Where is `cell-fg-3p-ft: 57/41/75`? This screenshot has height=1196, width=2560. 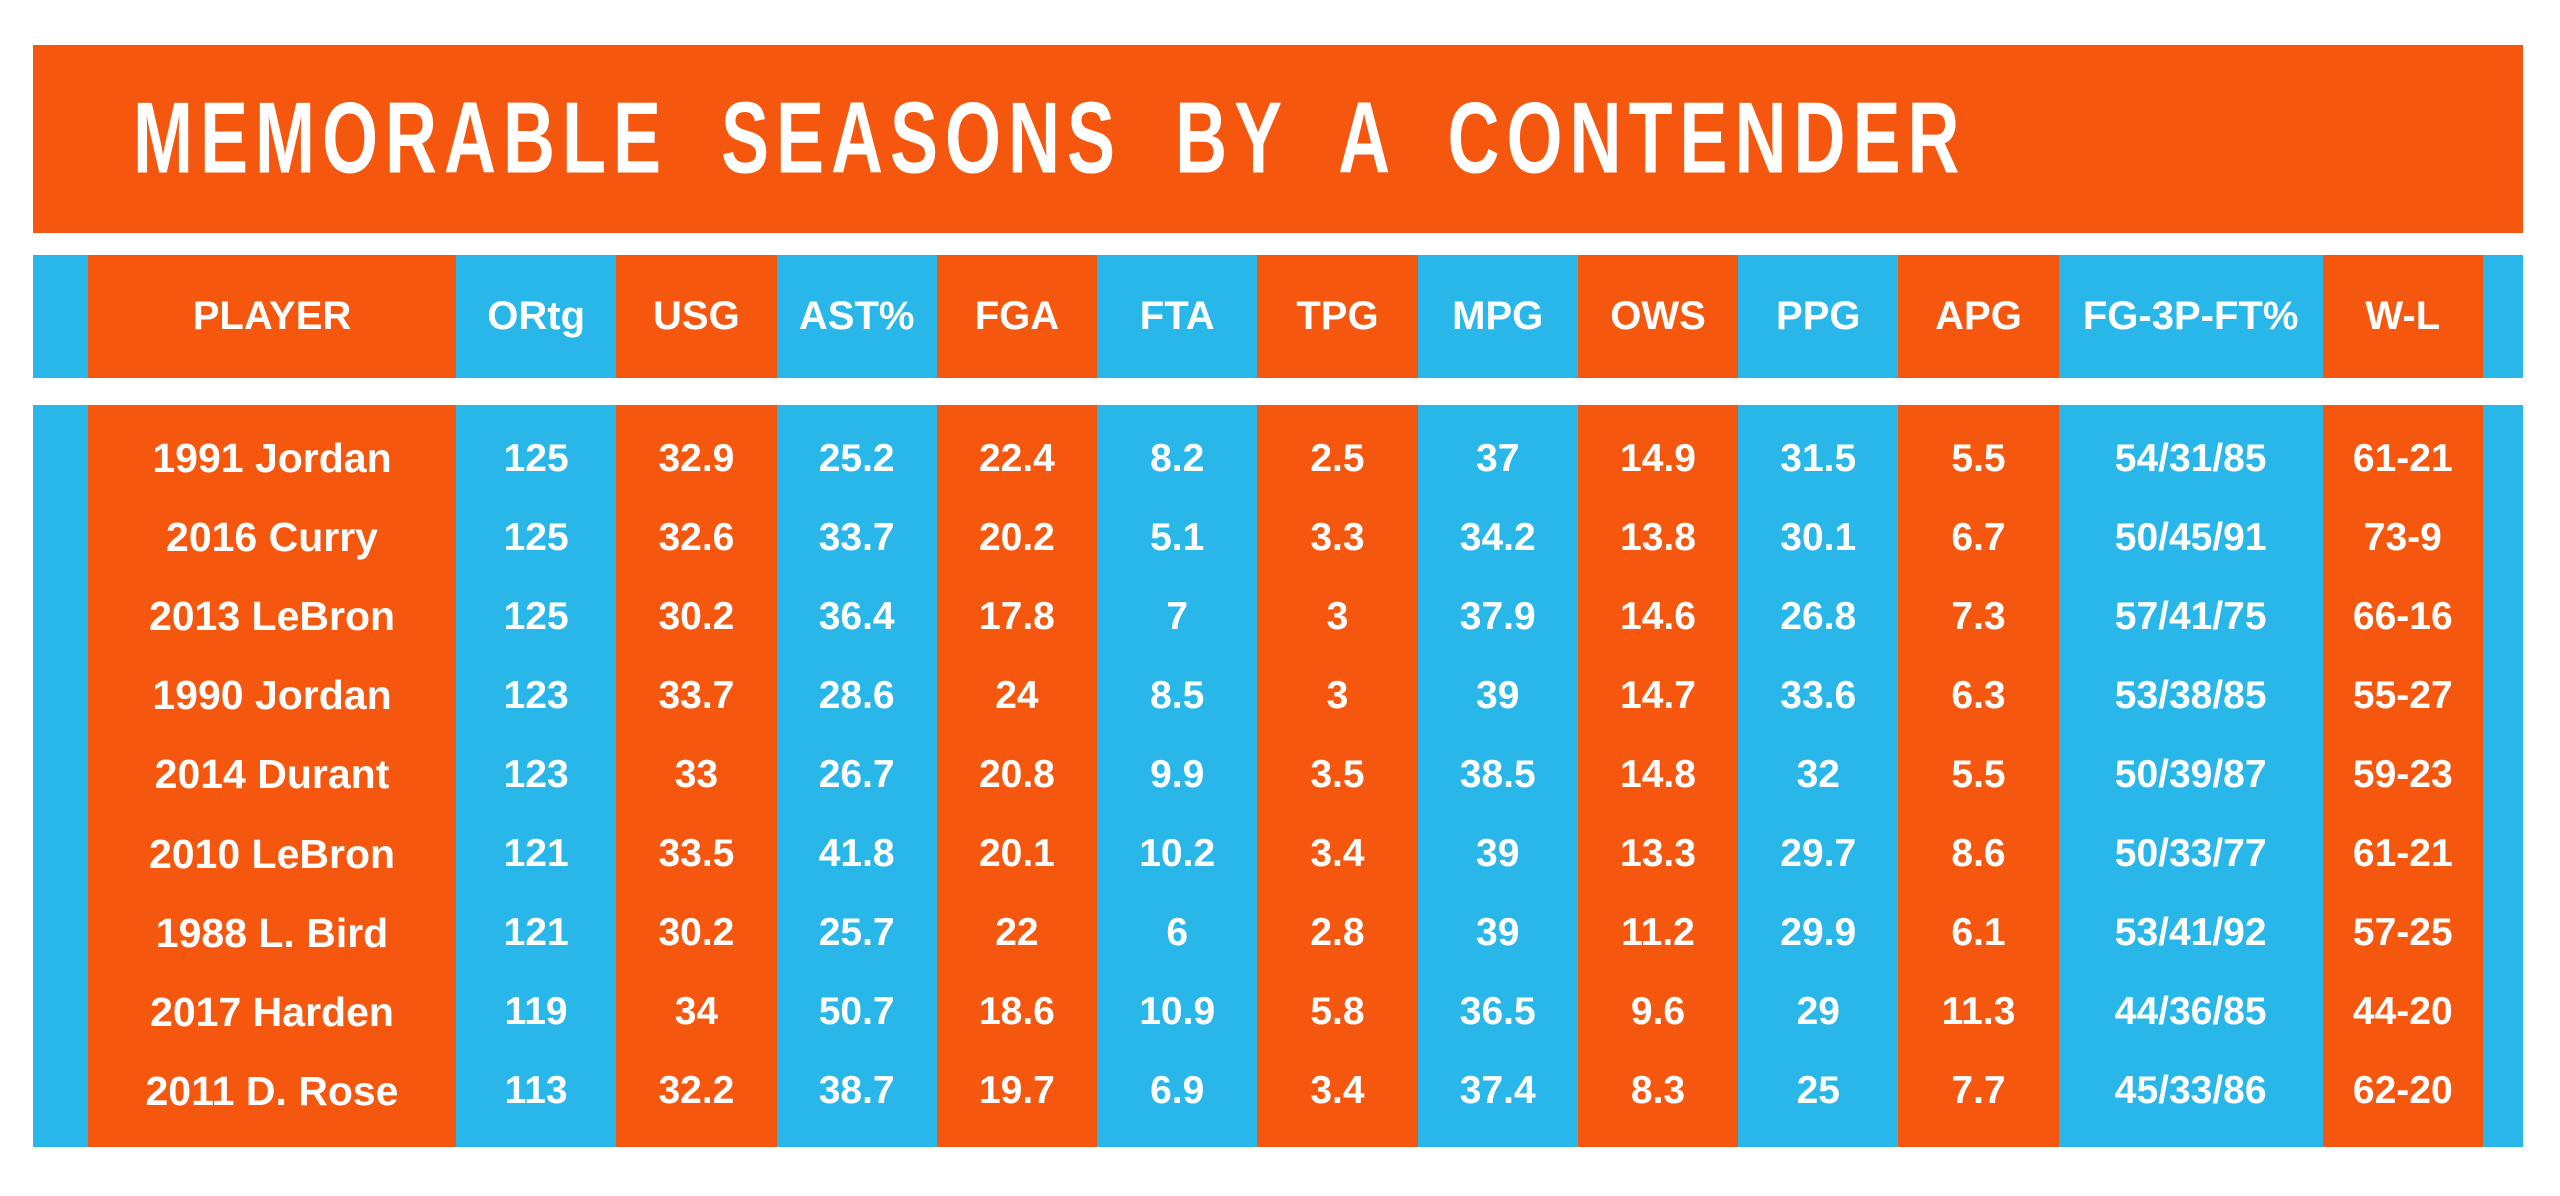
cell-fg-3p-ft: 57/41/75 is located at coordinates (2190, 616).